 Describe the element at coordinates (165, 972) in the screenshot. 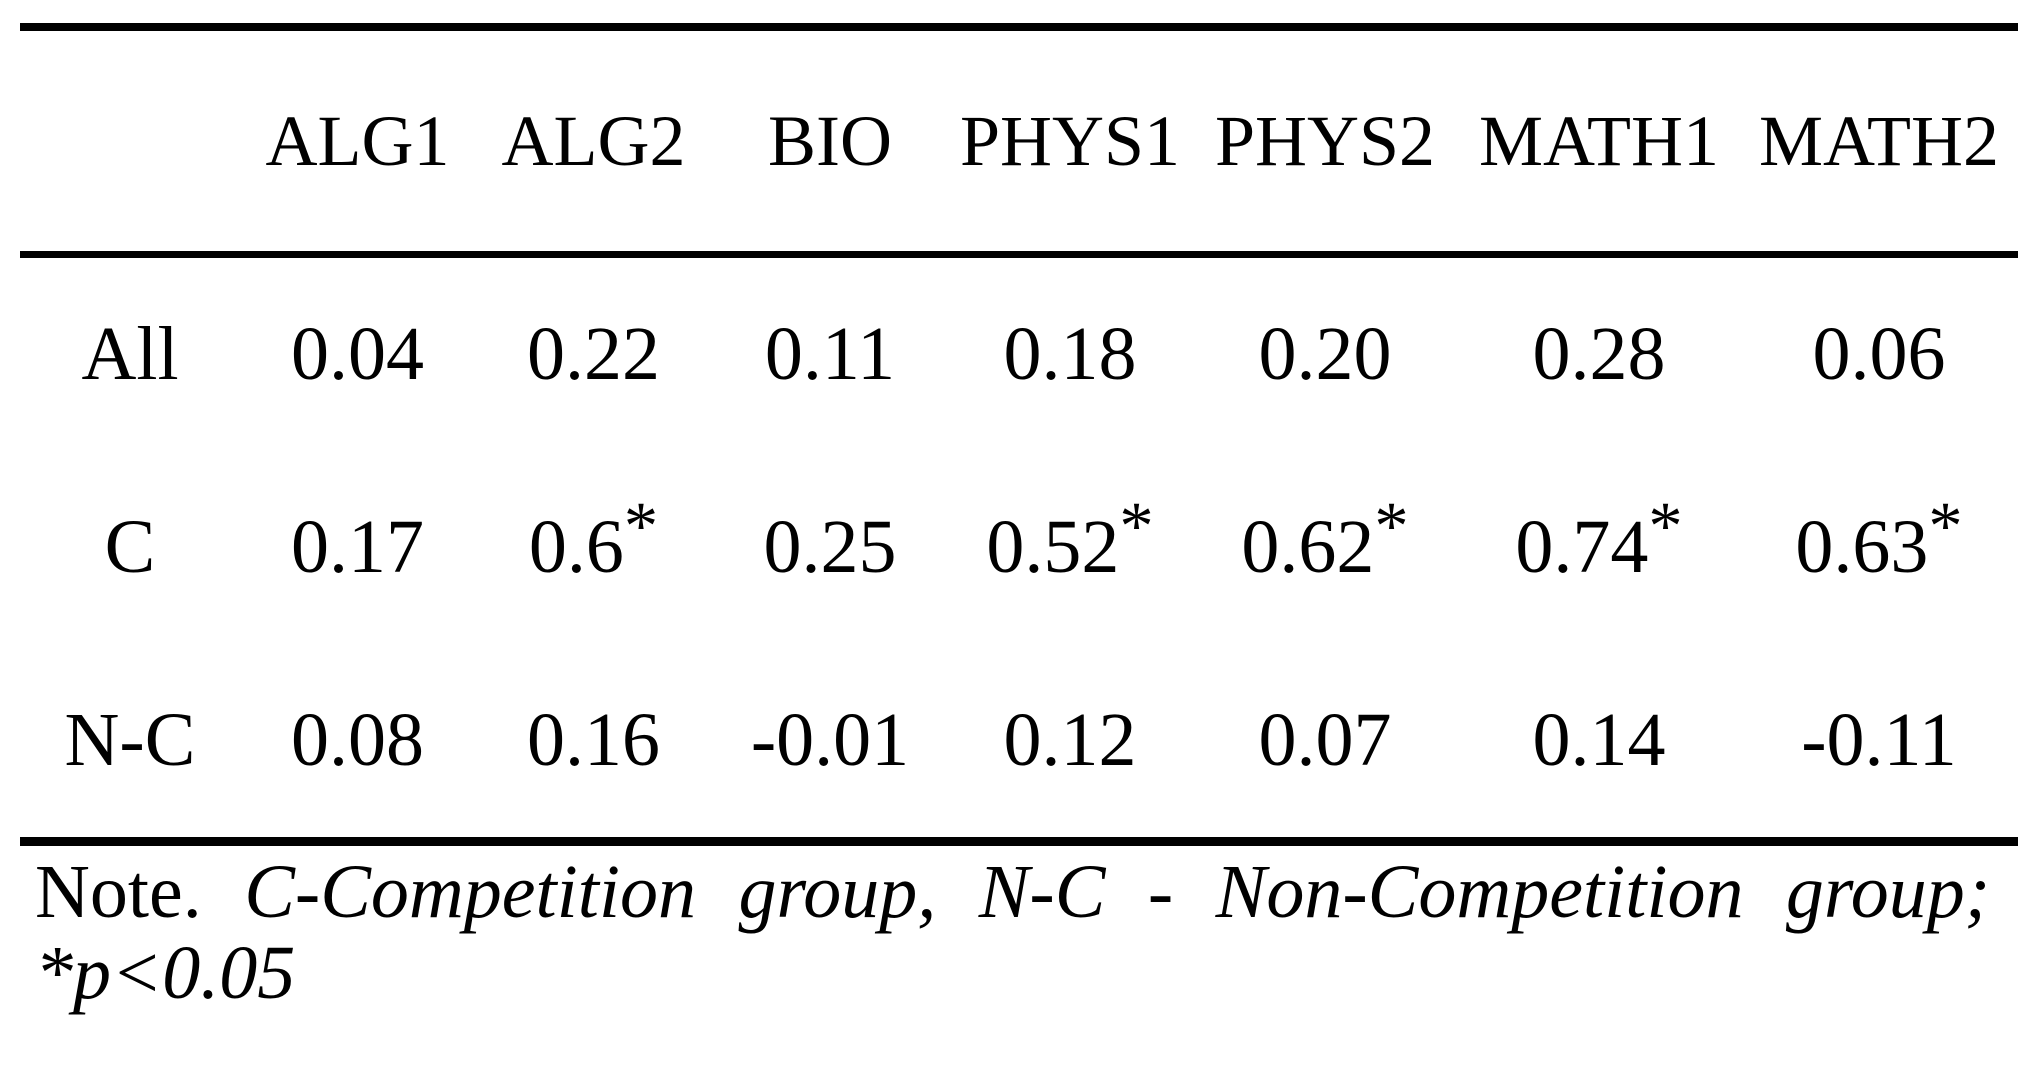

I see `note-line-2: *p<0.05` at that location.